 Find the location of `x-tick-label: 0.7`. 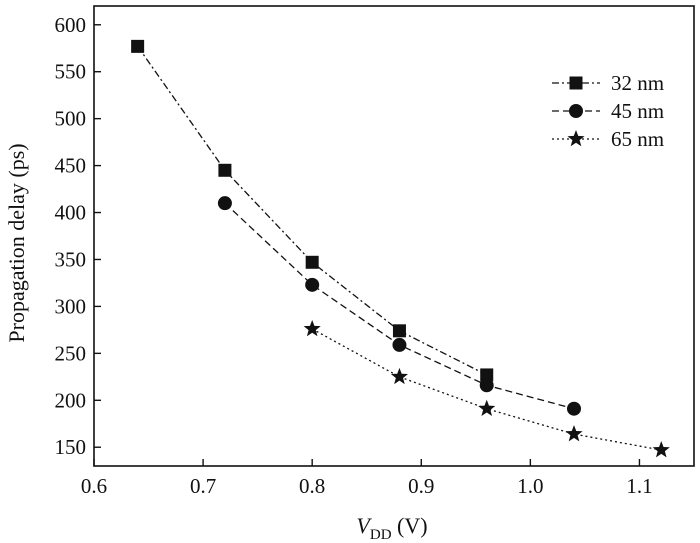

x-tick-label: 0.7 is located at coordinates (203, 486).